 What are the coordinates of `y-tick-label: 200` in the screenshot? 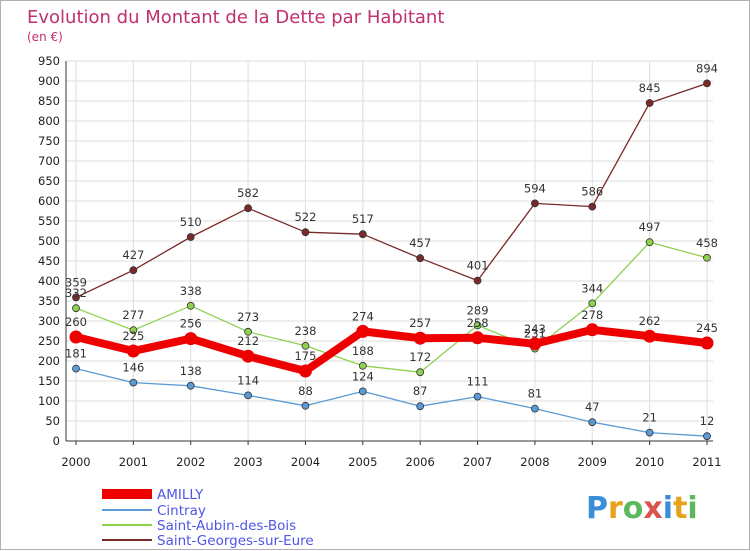 It's located at (49, 361).